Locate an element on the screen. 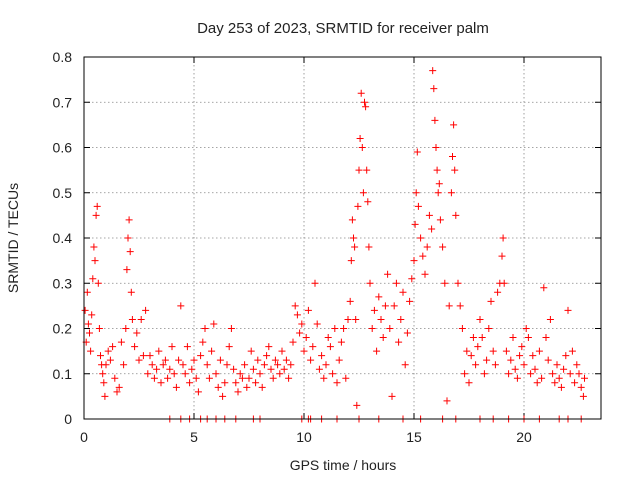 The width and height of the screenshot is (640, 480). y-tick-label: 0.5 is located at coordinates (63, 193).